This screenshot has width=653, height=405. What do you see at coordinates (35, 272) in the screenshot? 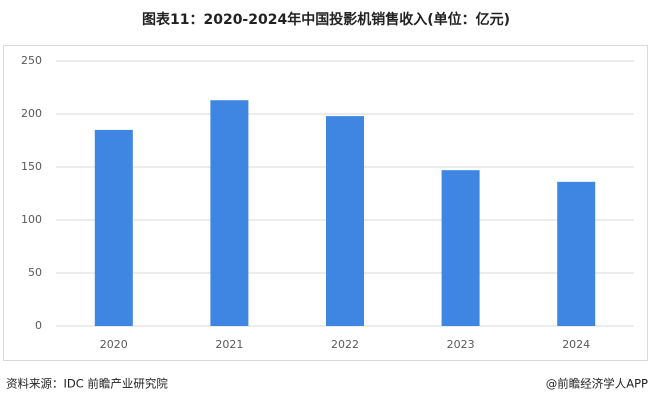
I see `y-tick-label: 50` at bounding box center [35, 272].